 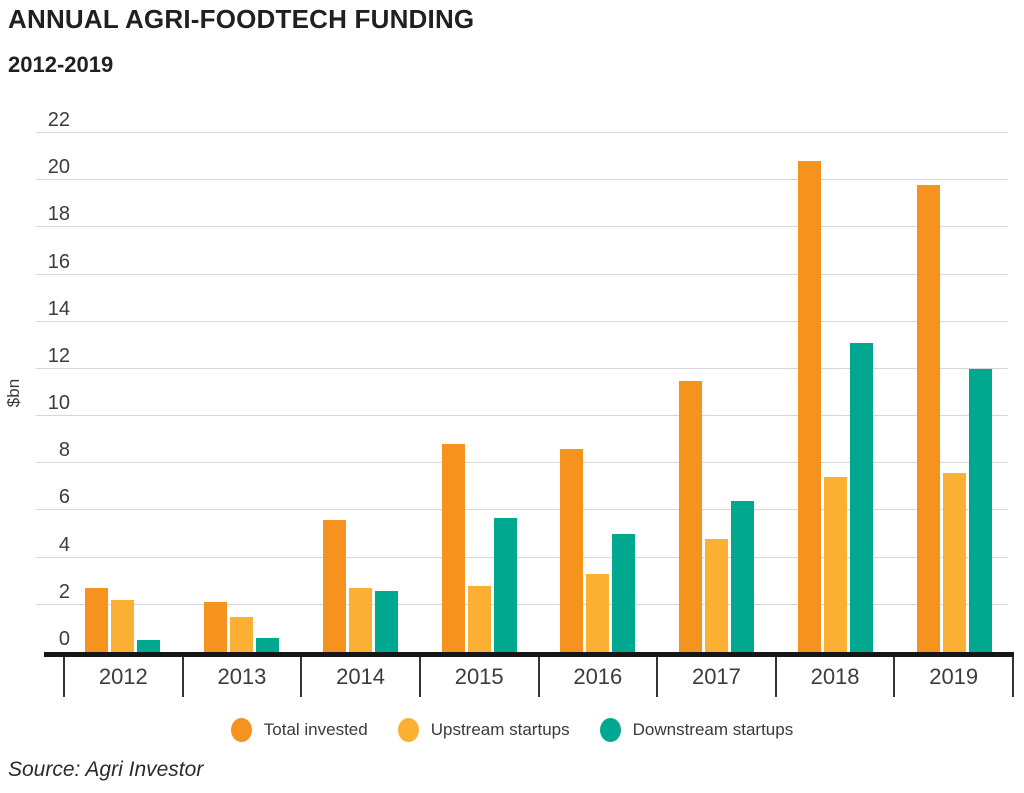 I want to click on bar-total-invested-2017, so click(x=691, y=516).